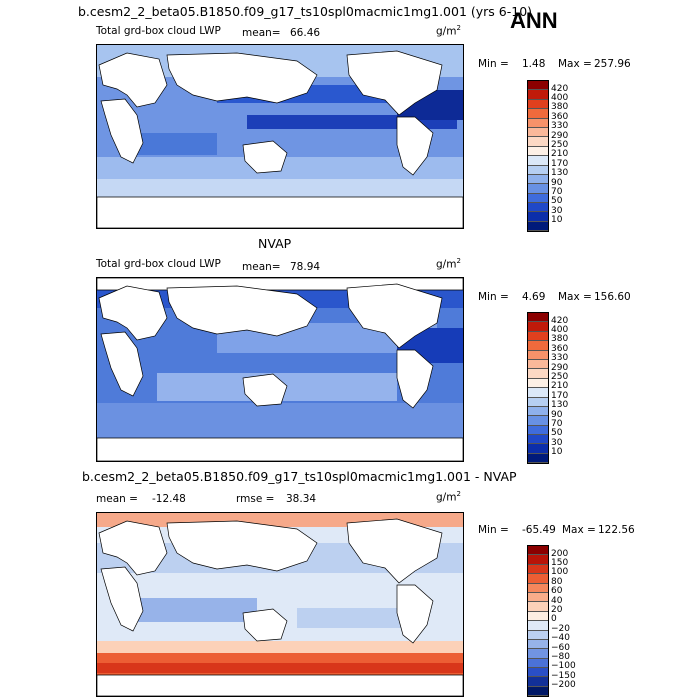  Describe the element at coordinates (557, 600) in the screenshot. I see `colorbar-tick-label: 40` at that location.